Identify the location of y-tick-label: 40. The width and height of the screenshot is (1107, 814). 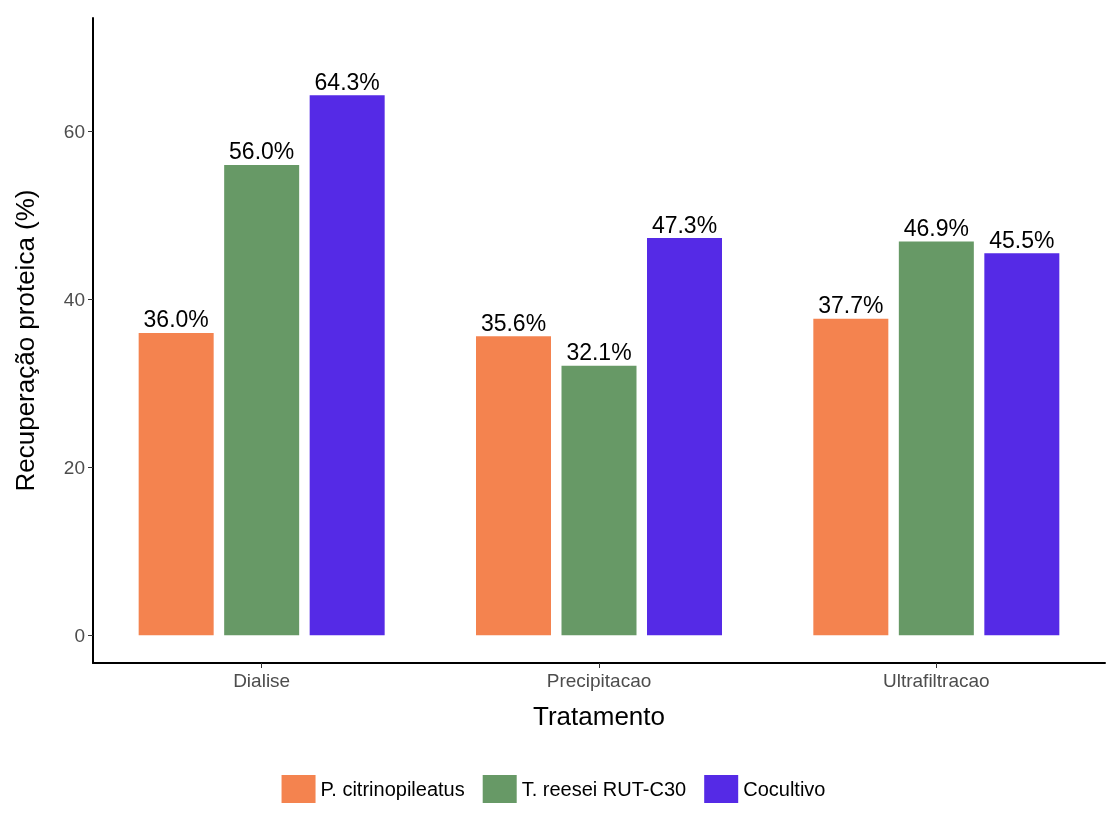
(74, 299).